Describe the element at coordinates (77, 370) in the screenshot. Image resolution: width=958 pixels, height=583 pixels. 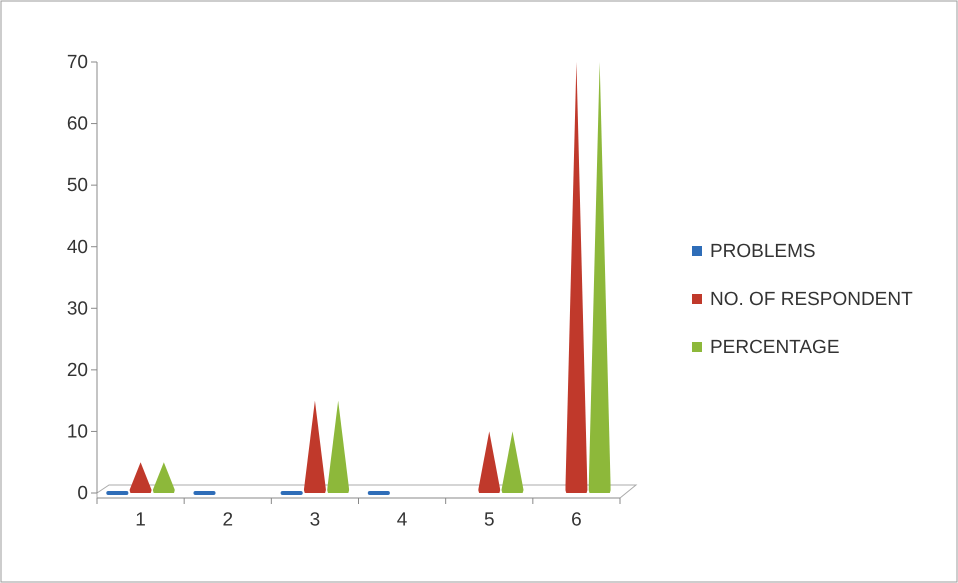
I see `y-tick-label: 20` at that location.